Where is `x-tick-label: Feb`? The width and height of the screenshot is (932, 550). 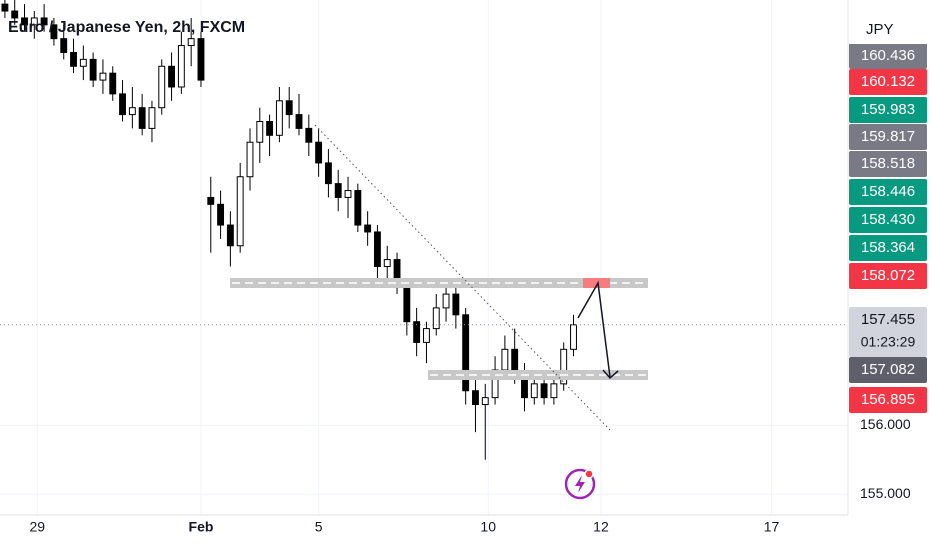 x-tick-label: Feb is located at coordinates (201, 527).